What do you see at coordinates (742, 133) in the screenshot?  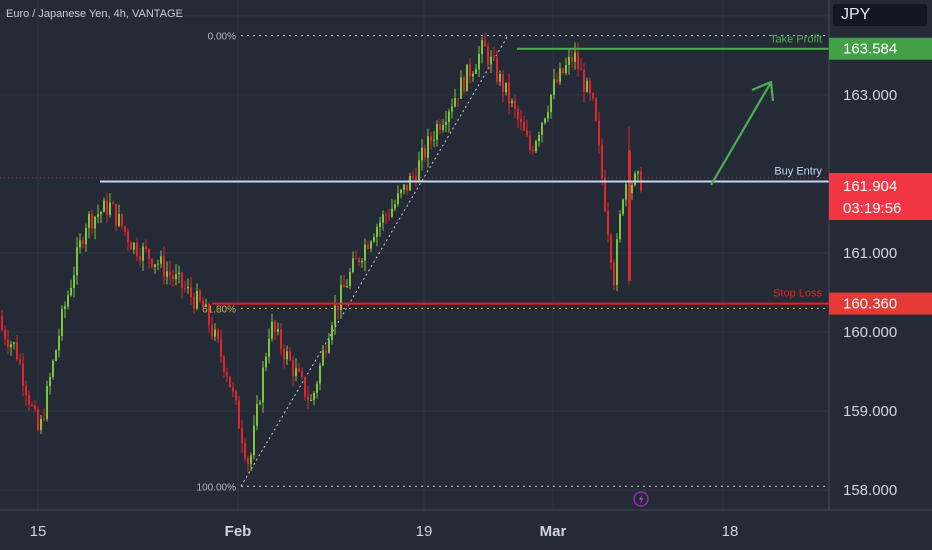 I see `projection-arrow` at bounding box center [742, 133].